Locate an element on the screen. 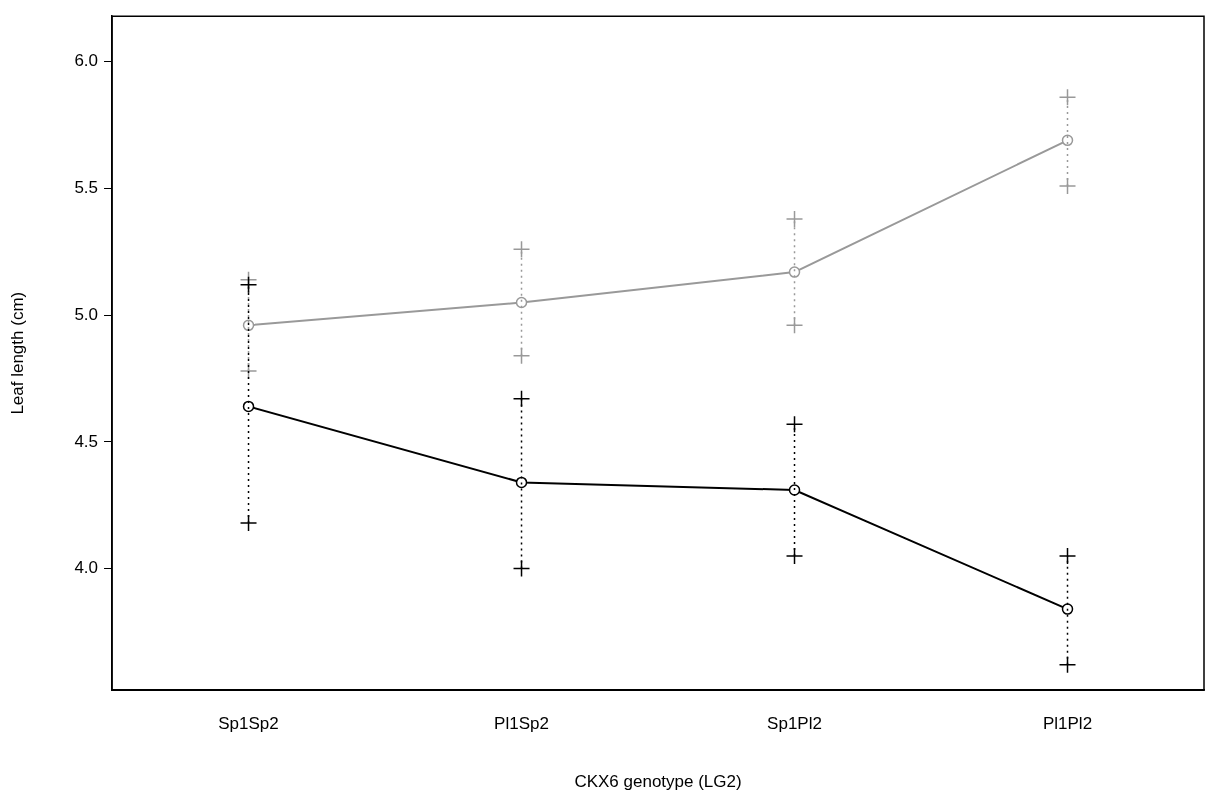 The width and height of the screenshot is (1224, 807). x-tick-label: Sp1Sp2 is located at coordinates (248, 724).